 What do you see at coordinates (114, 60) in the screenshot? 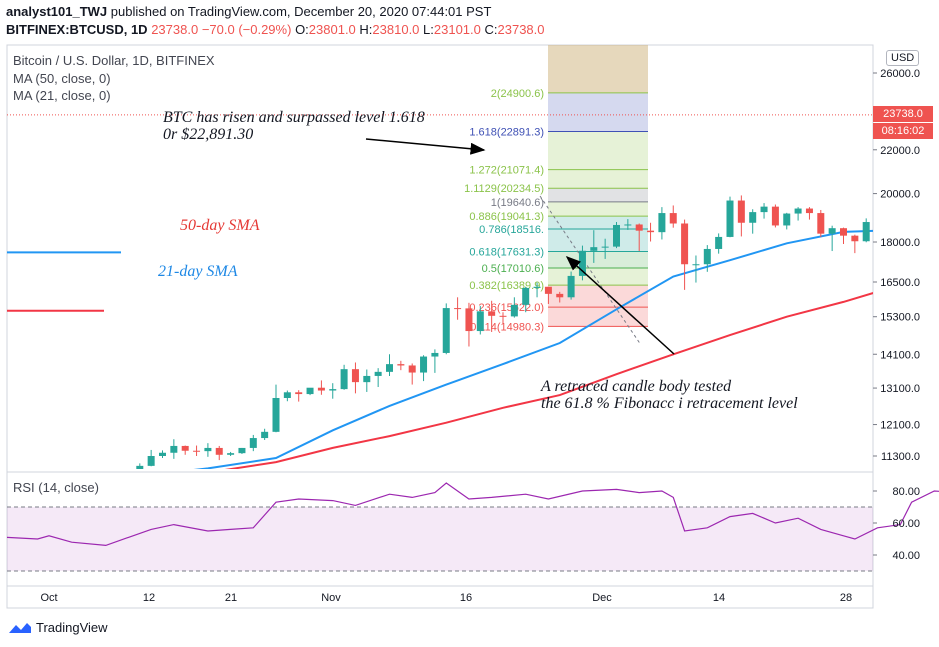
I see `symbol-legend: Bitcoin / U.S. Dollar, 1D, BITFINEX` at bounding box center [114, 60].